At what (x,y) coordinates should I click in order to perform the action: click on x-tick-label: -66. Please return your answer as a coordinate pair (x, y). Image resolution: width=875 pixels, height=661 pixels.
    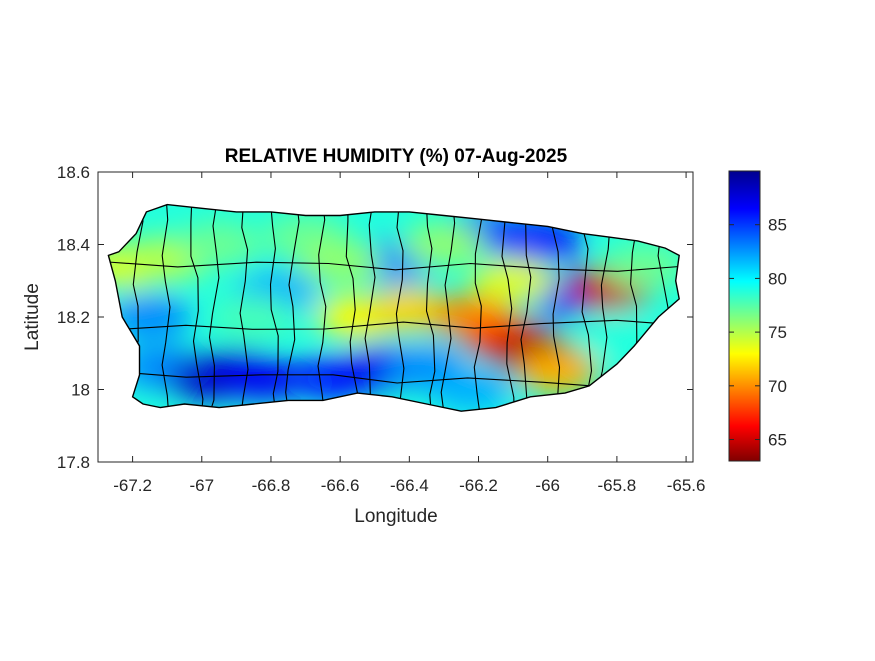
    Looking at the image, I should click on (547, 485).